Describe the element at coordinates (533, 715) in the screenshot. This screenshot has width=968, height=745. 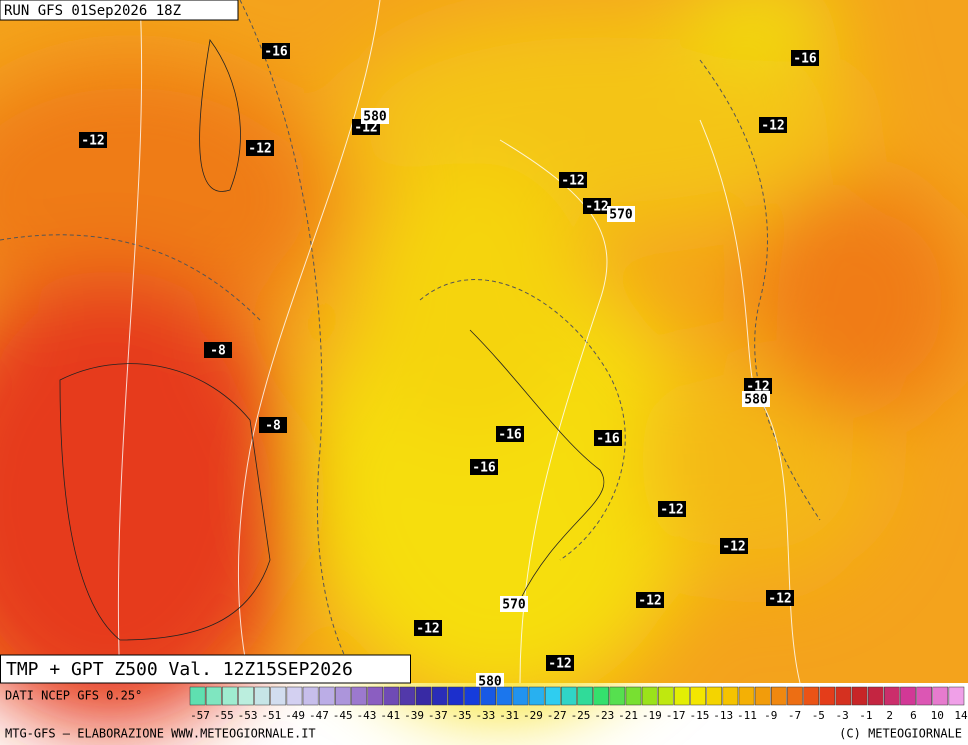
I see `colorbar-label: -29` at that location.